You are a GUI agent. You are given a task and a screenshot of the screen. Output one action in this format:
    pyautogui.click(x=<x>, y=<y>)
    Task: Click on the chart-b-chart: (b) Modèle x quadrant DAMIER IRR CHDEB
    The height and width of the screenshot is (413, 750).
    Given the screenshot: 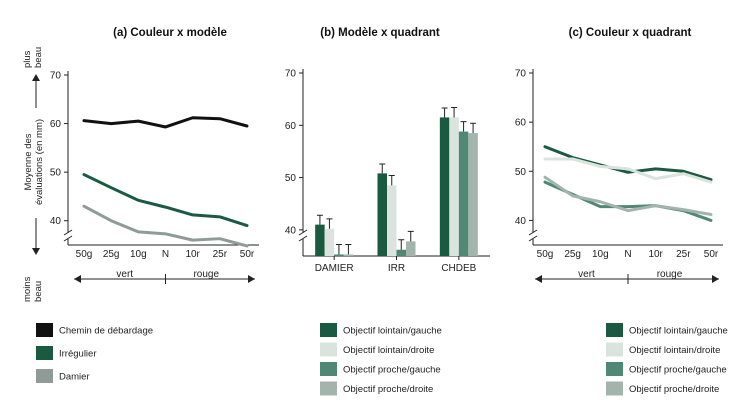 What is the action you would take?
    pyautogui.click(x=396, y=150)
    